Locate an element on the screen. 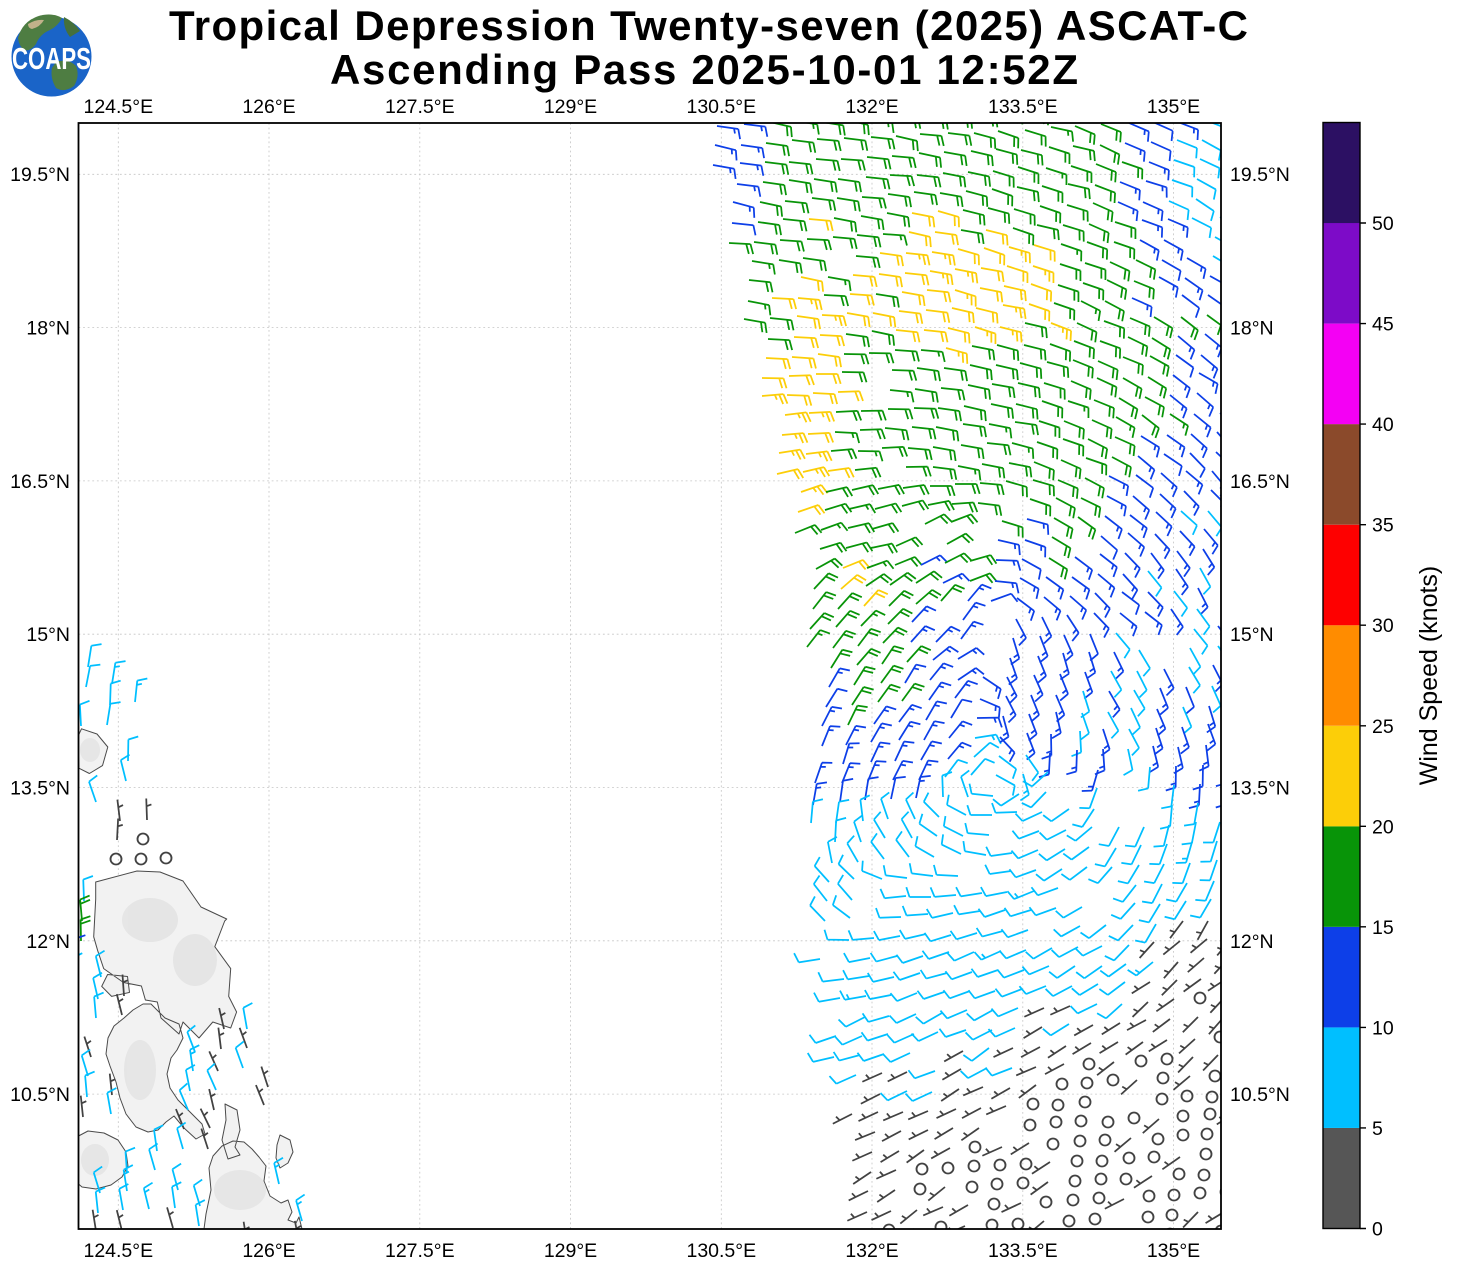 The width and height of the screenshot is (1461, 1264). svg-text: 40 is located at coordinates (1383, 425).